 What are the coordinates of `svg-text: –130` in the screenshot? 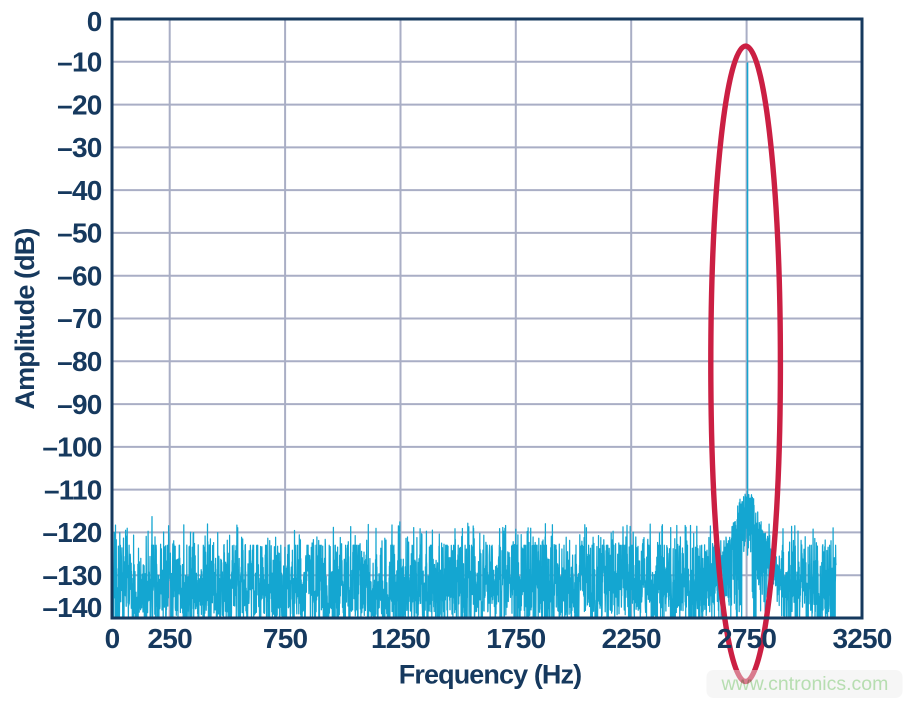 It's located at (71, 575).